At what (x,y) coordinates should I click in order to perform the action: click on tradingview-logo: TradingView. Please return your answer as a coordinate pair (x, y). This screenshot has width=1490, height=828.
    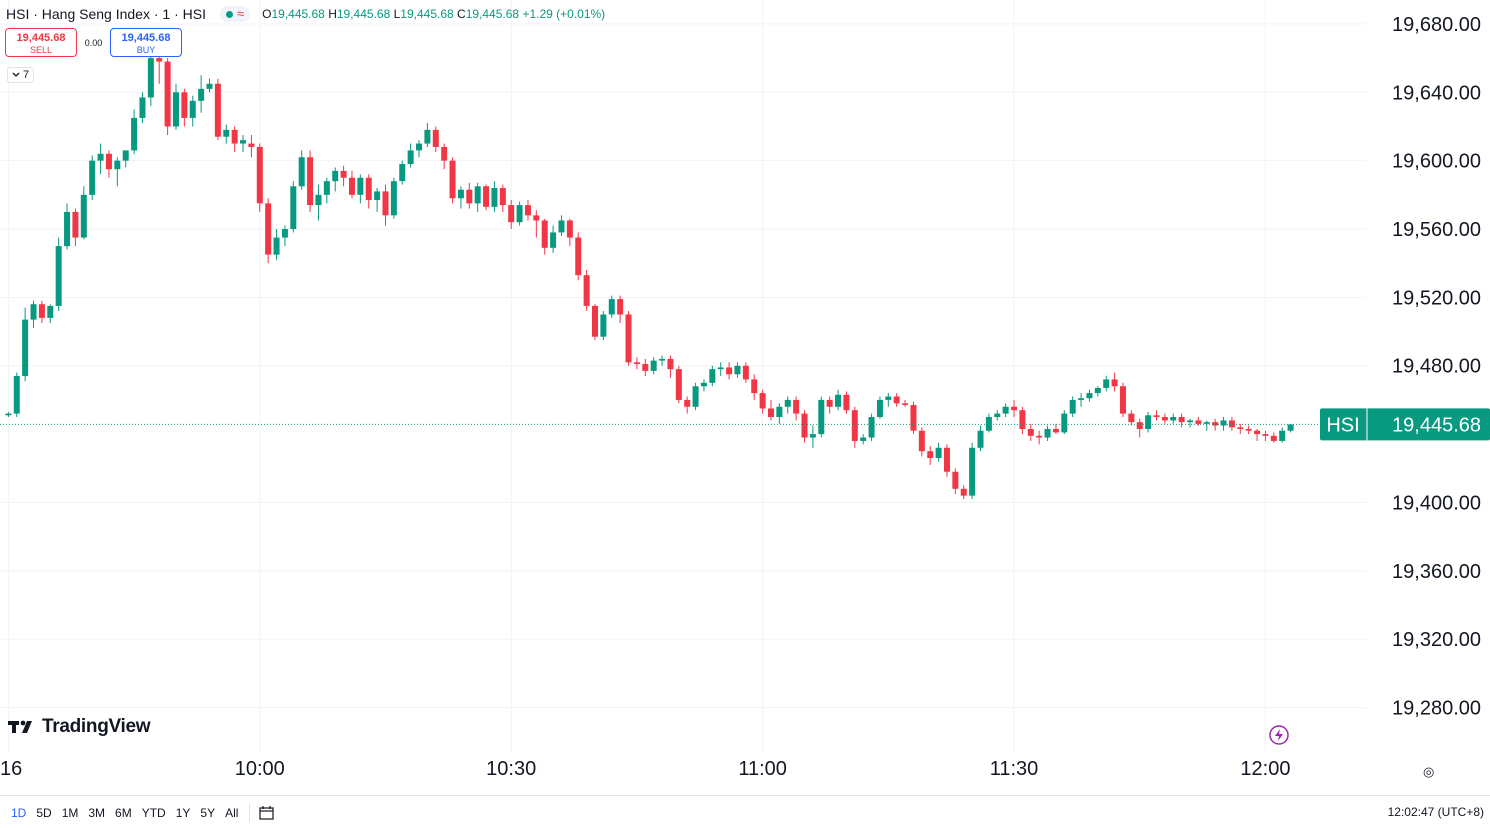
    Looking at the image, I should click on (79, 727).